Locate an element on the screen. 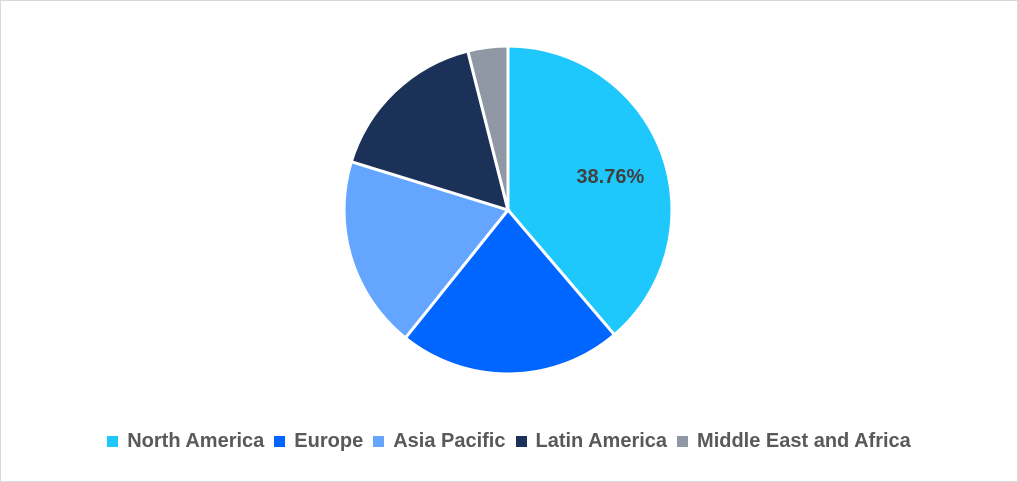  legend-label: Middle East and Africa is located at coordinates (804, 441).